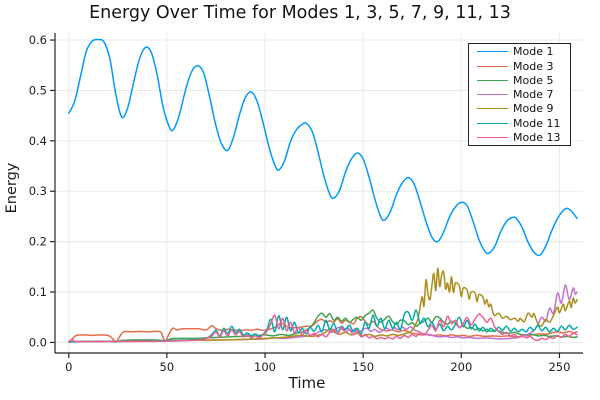  I want to click on legend-entry-mode-9: Mode 9, so click(523, 108).